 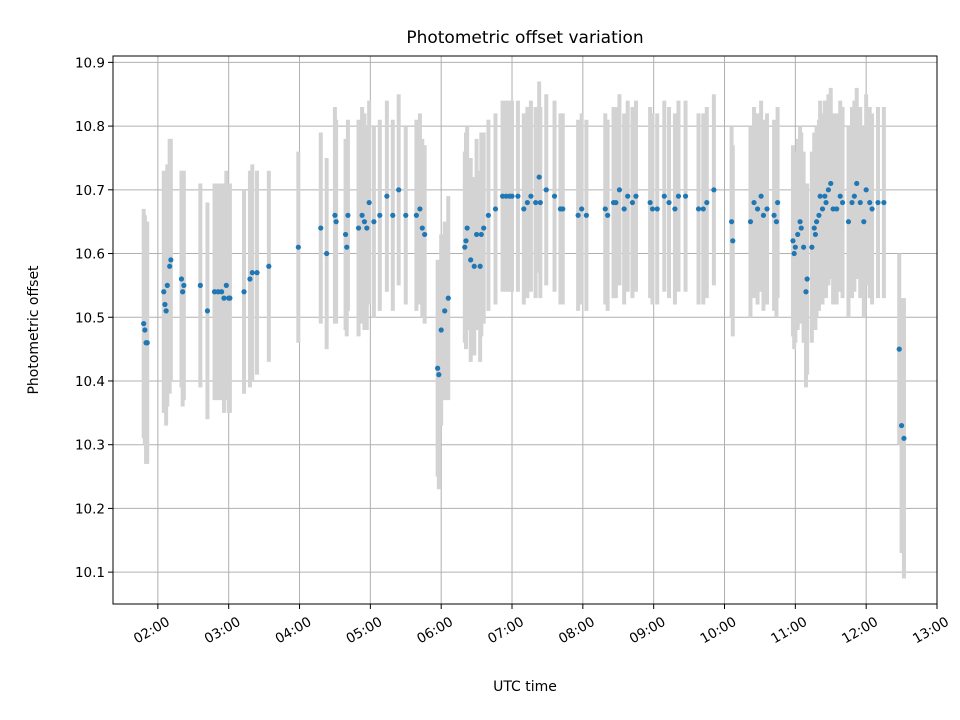 I want to click on y-axis-label: Photometric offset, so click(x=34, y=330).